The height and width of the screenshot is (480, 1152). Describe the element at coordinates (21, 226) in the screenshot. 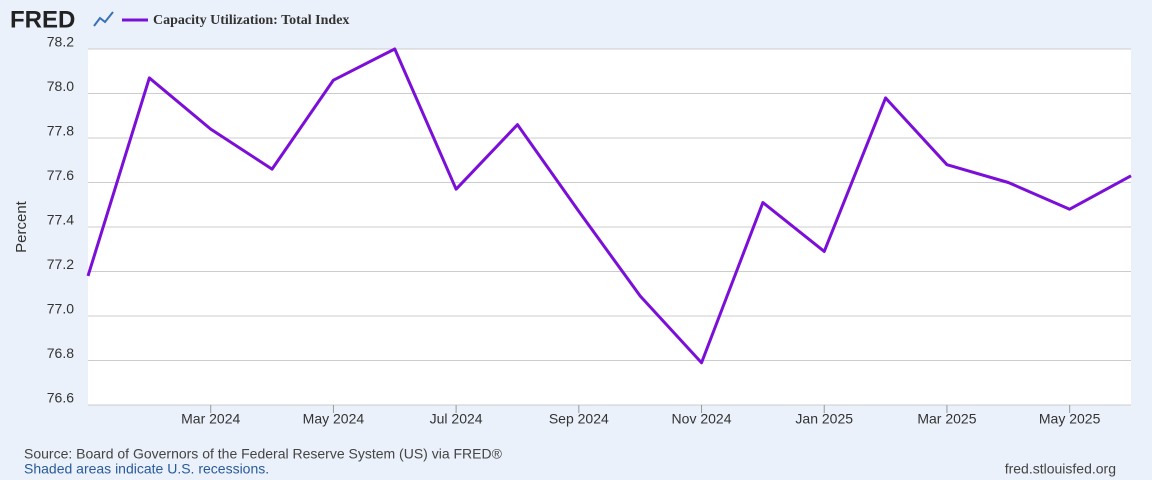

I see `y-axis-title: Percent` at that location.